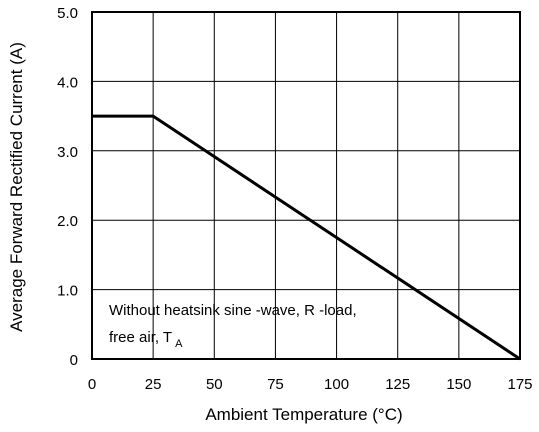  I want to click on y-tick-label: 4.0, so click(67, 82).